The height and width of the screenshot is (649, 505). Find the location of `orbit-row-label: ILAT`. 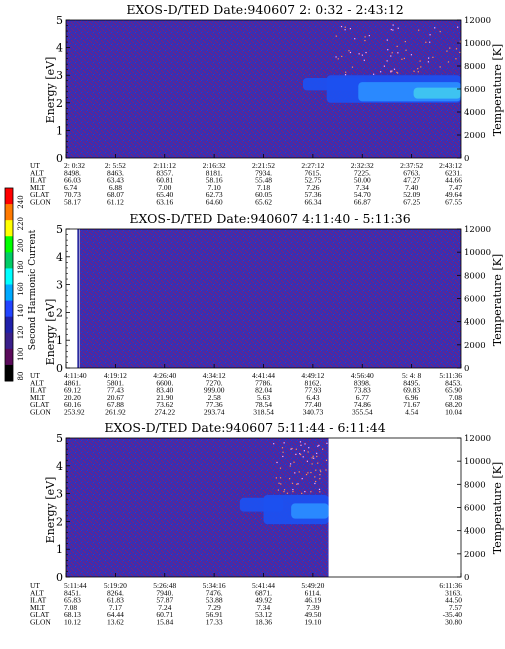

orbit-row-label: ILAT is located at coordinates (38, 600).